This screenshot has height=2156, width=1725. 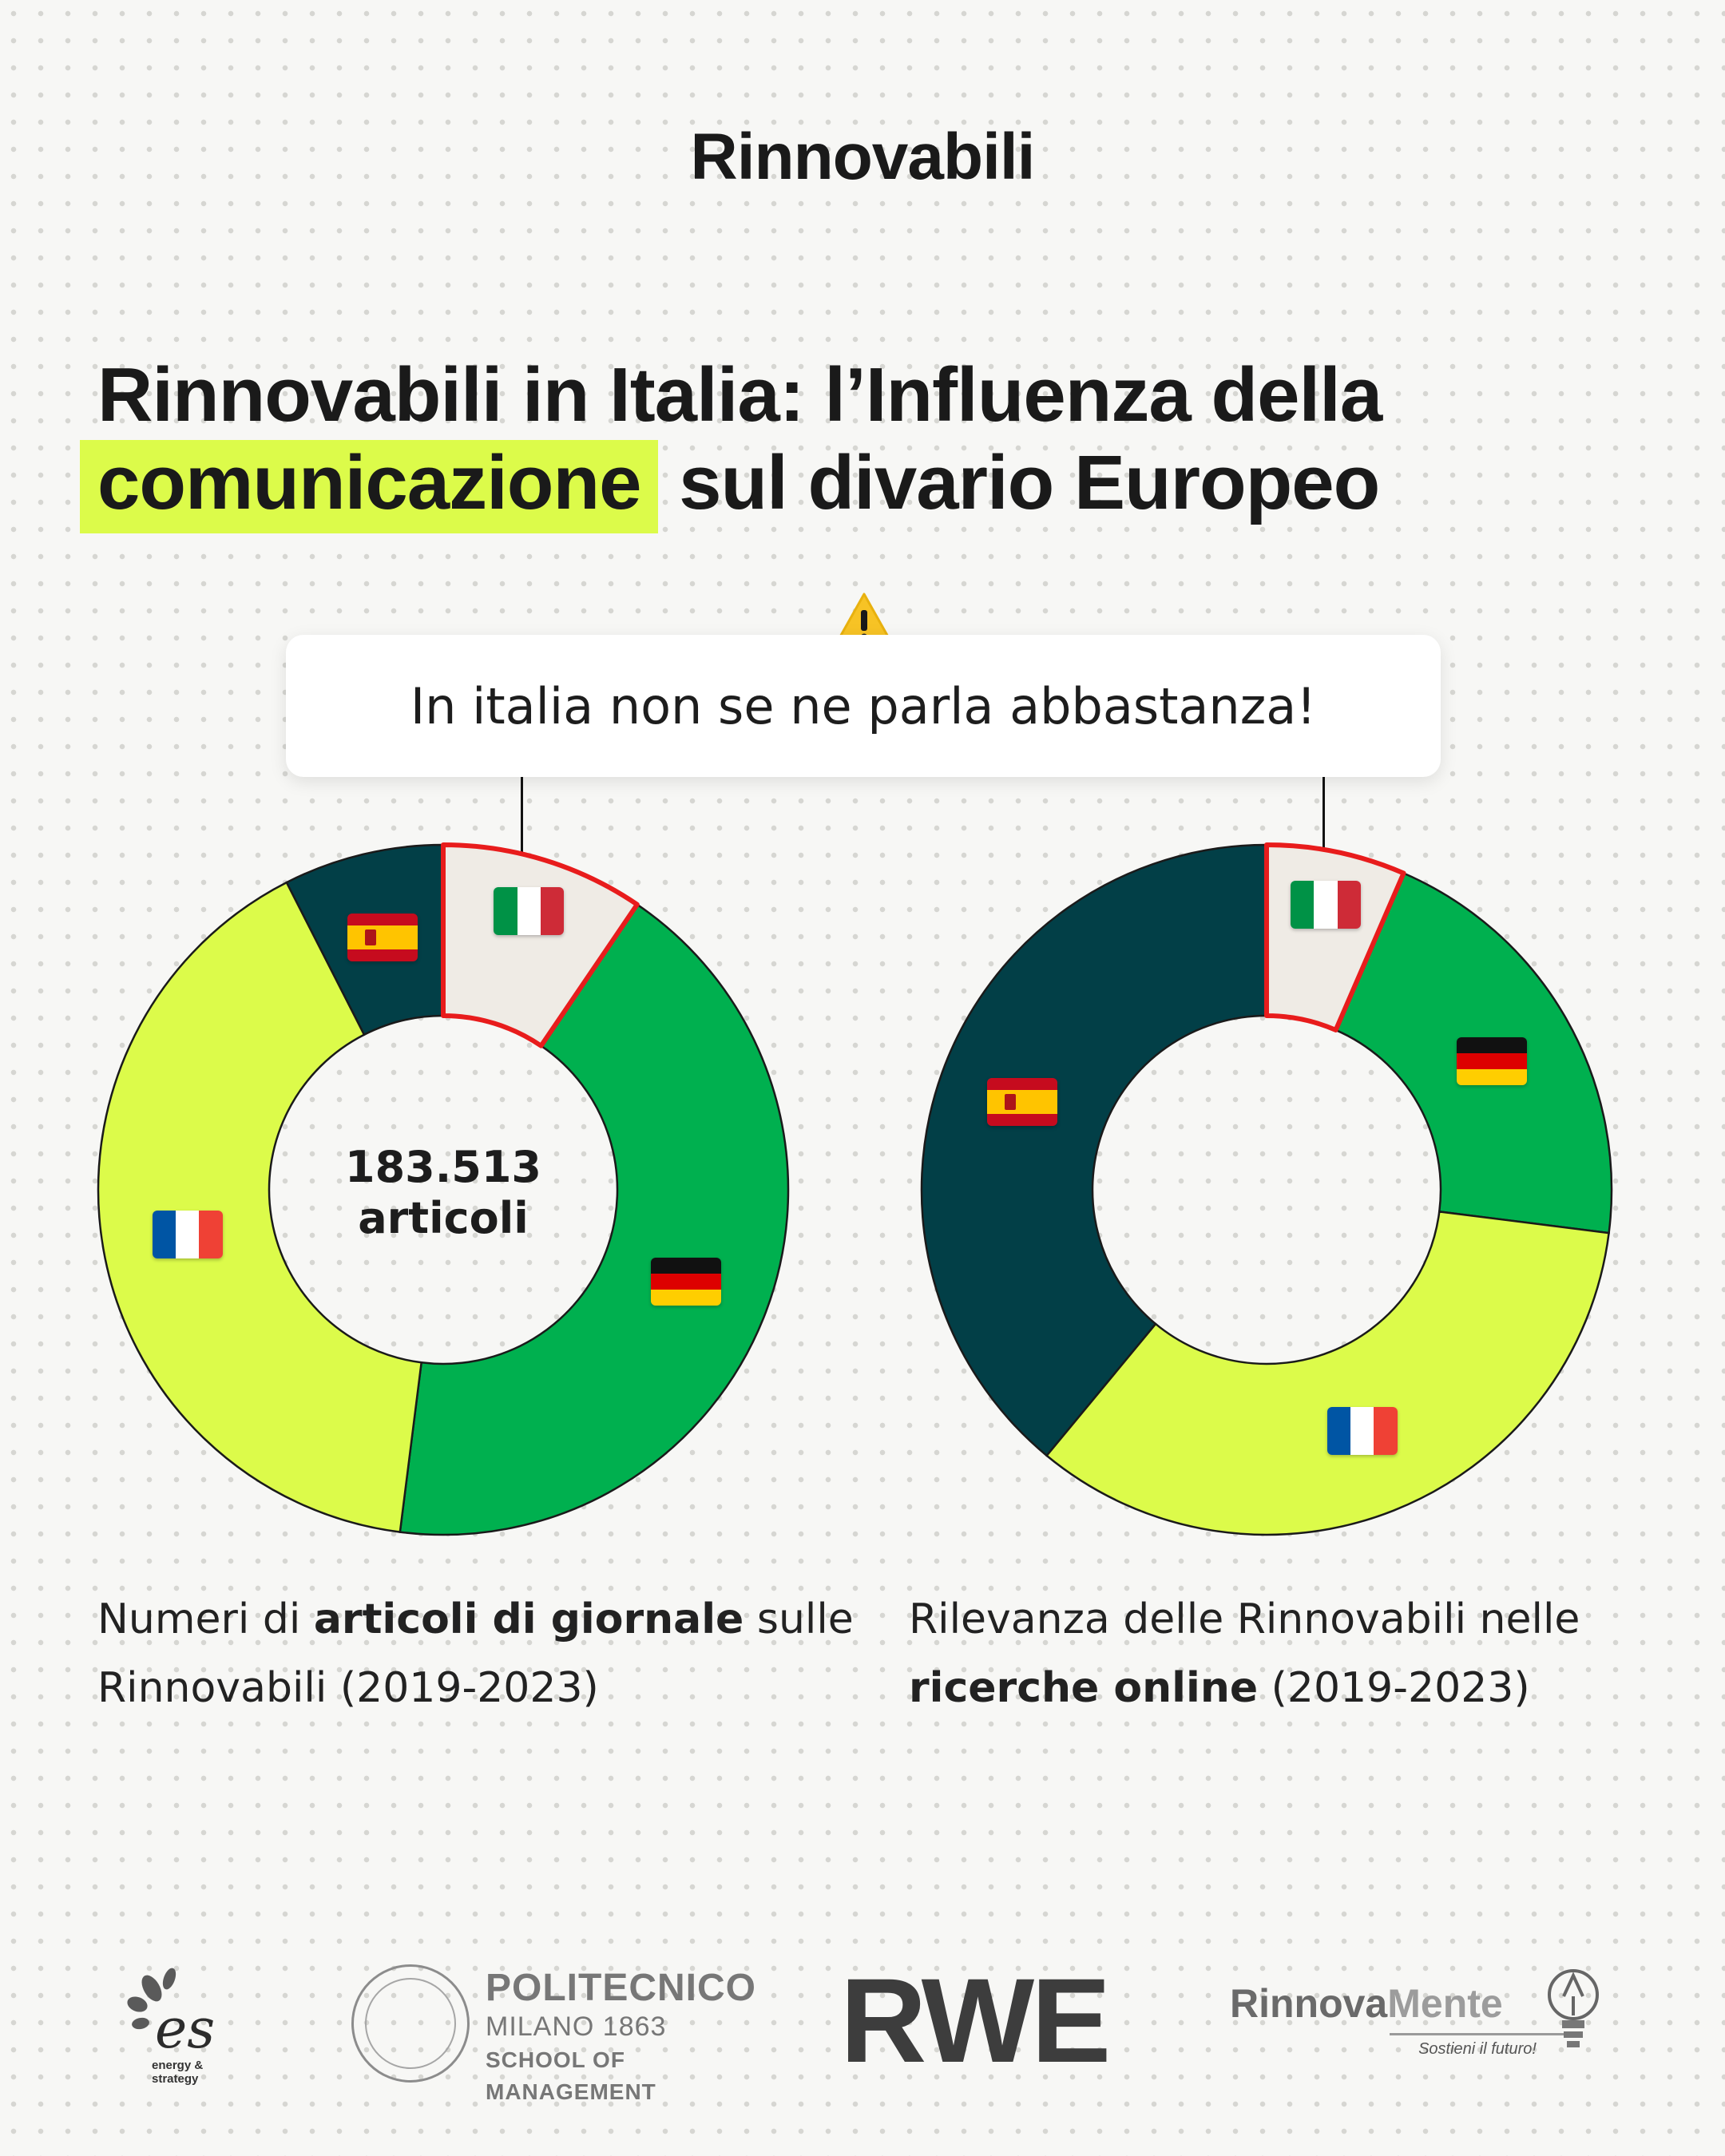 I want to click on politecnico-seal-icon, so click(x=410, y=2023).